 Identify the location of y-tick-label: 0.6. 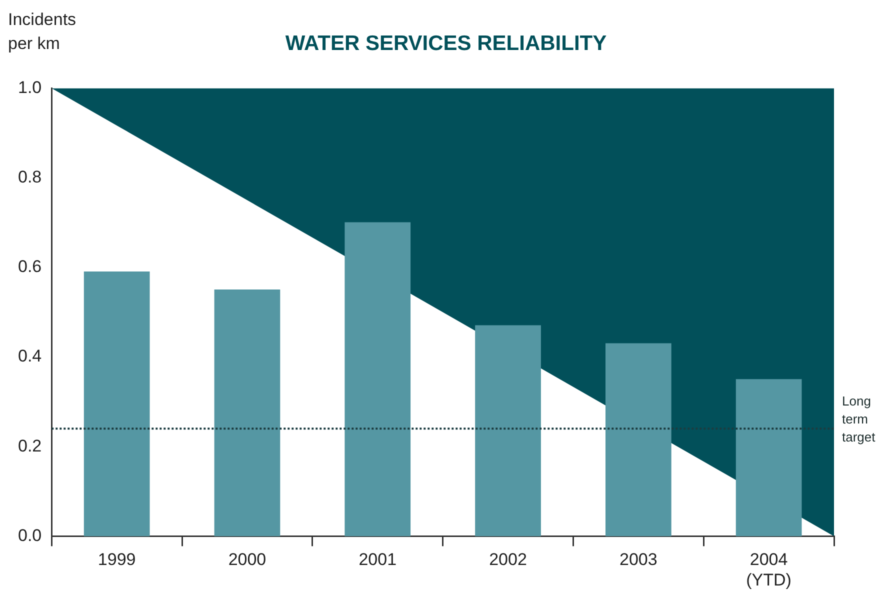
(30, 266).